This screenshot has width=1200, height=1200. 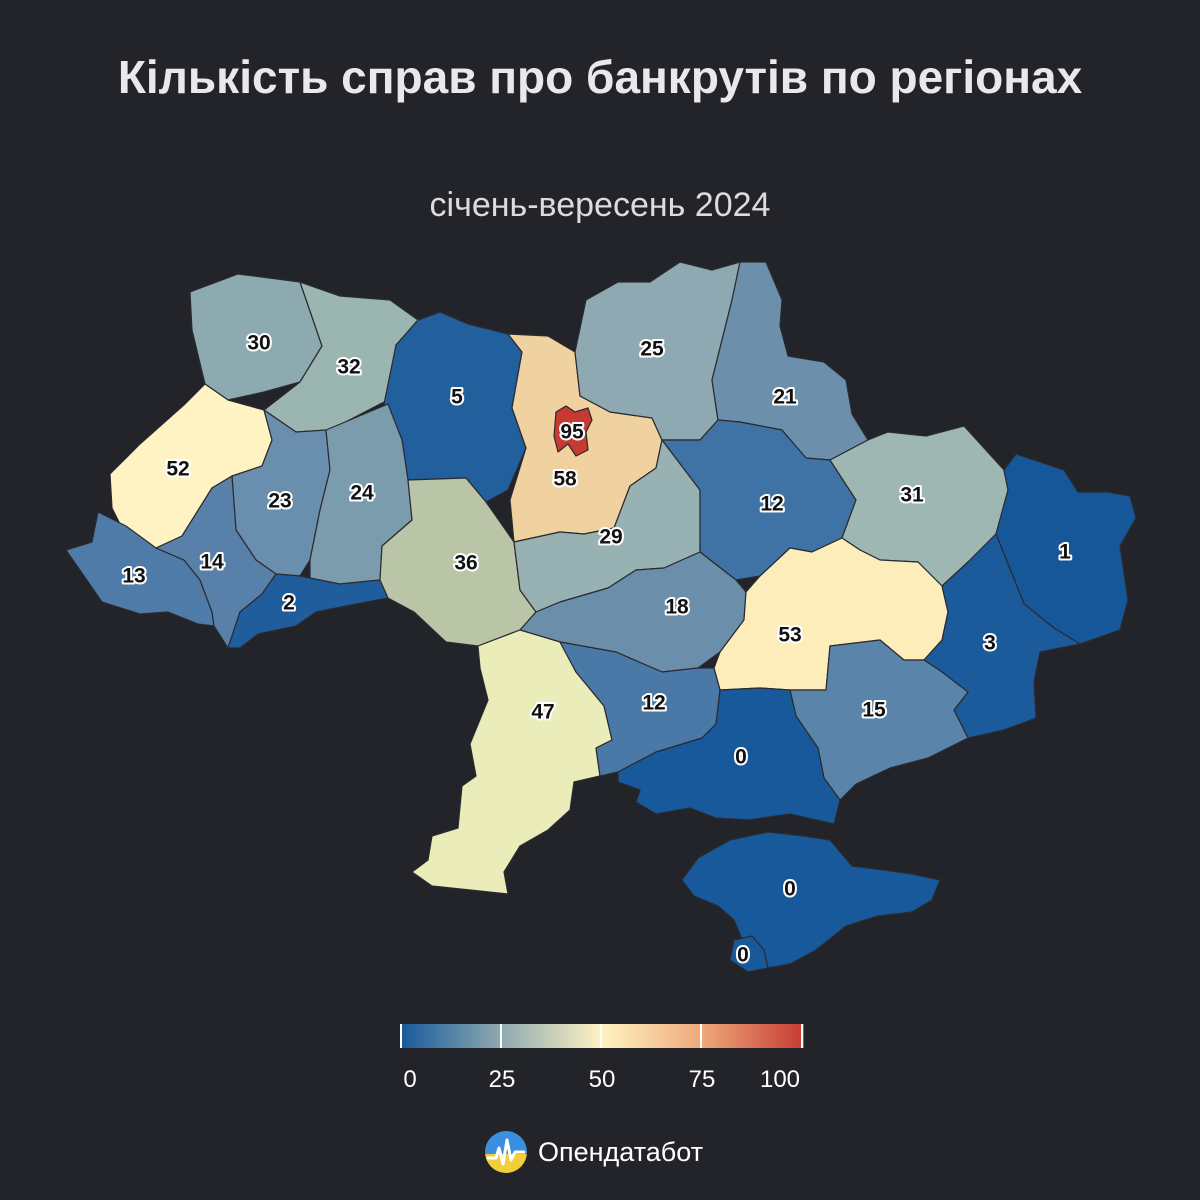 I want to click on region-value-lviv: 52, so click(x=177, y=469).